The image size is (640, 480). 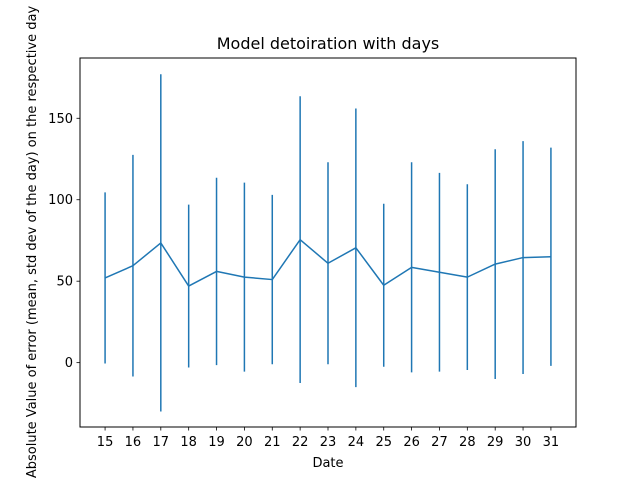 What do you see at coordinates (69, 363) in the screenshot?
I see `y-tick-label: 0` at bounding box center [69, 363].